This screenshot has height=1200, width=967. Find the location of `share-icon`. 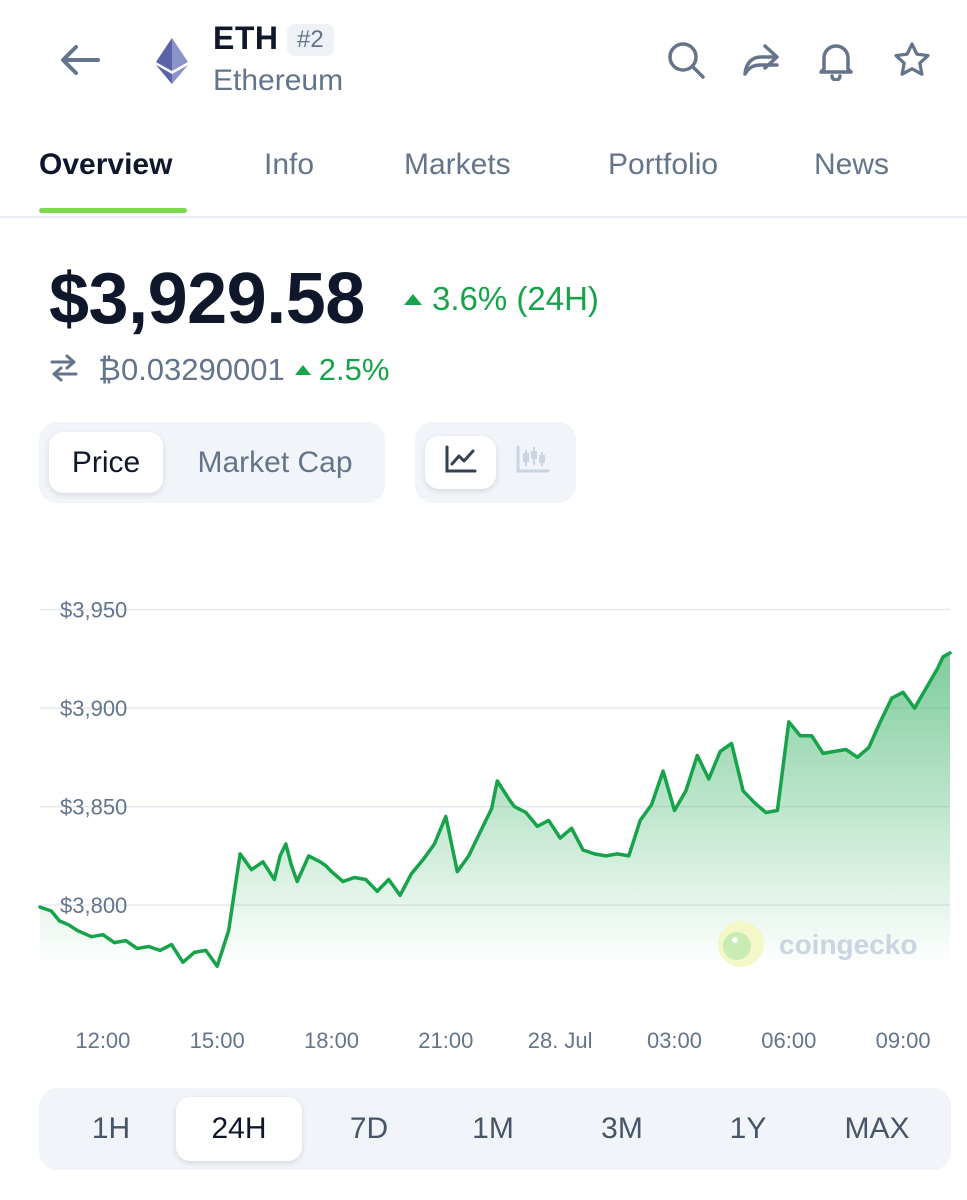

share-icon is located at coordinates (760, 60).